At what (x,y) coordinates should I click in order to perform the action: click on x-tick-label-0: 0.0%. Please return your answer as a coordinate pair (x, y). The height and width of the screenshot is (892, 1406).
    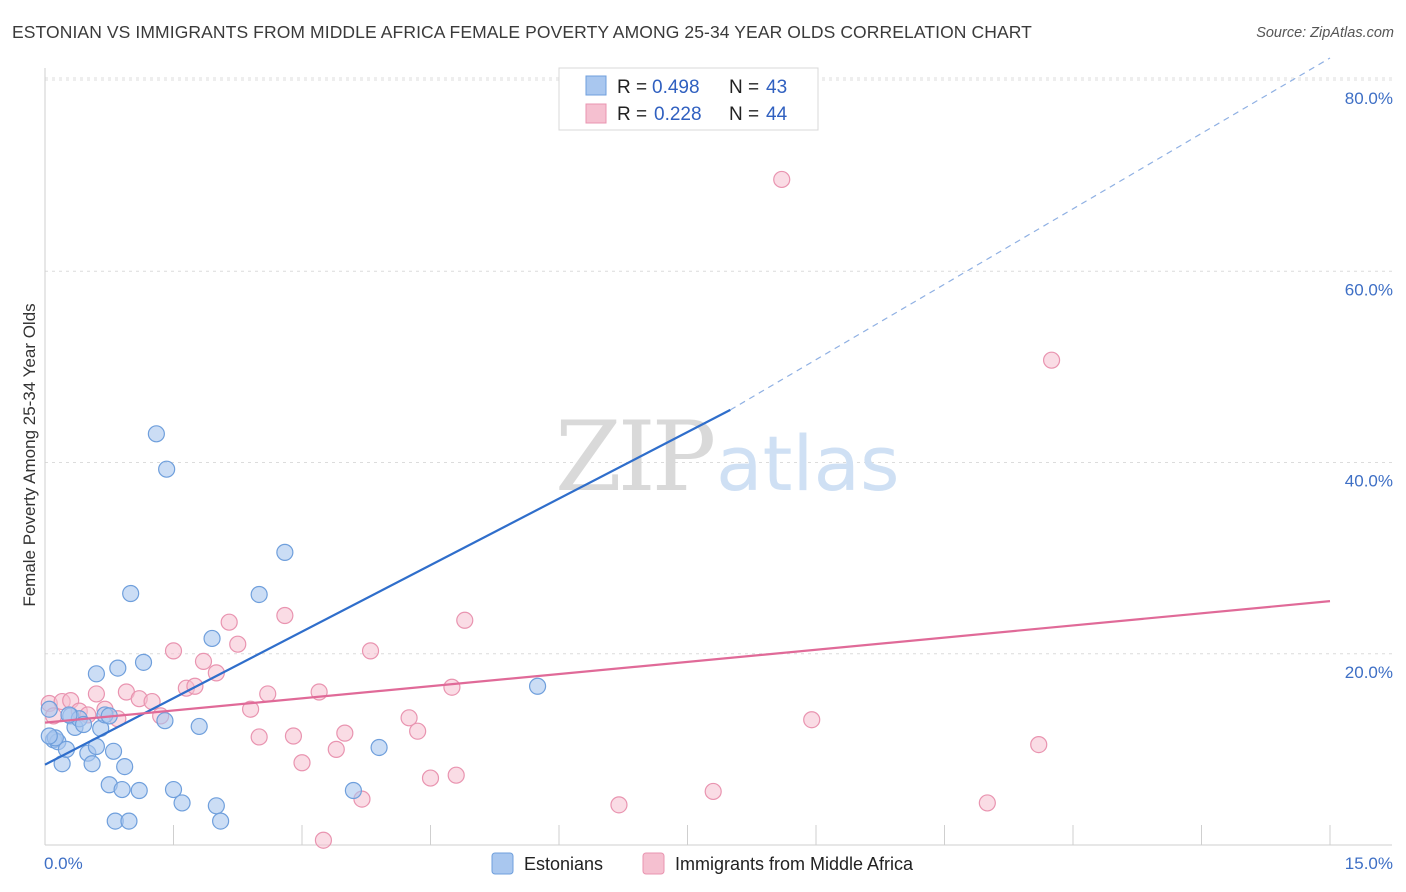
    Looking at the image, I should click on (63, 863).